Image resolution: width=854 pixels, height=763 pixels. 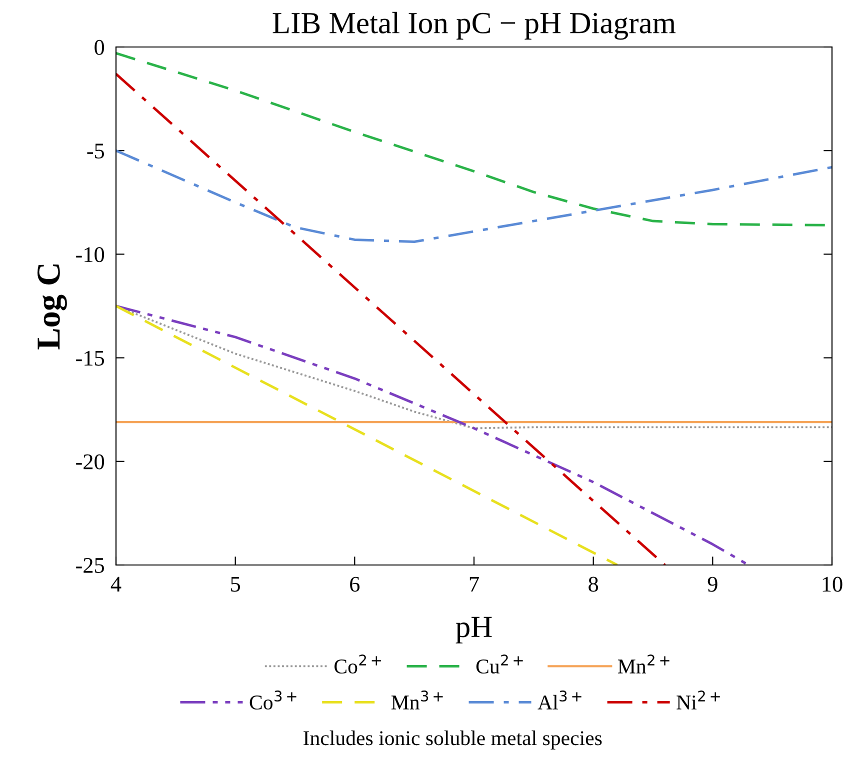 What do you see at coordinates (474, 584) in the screenshot?
I see `x-tick-label: 7` at bounding box center [474, 584].